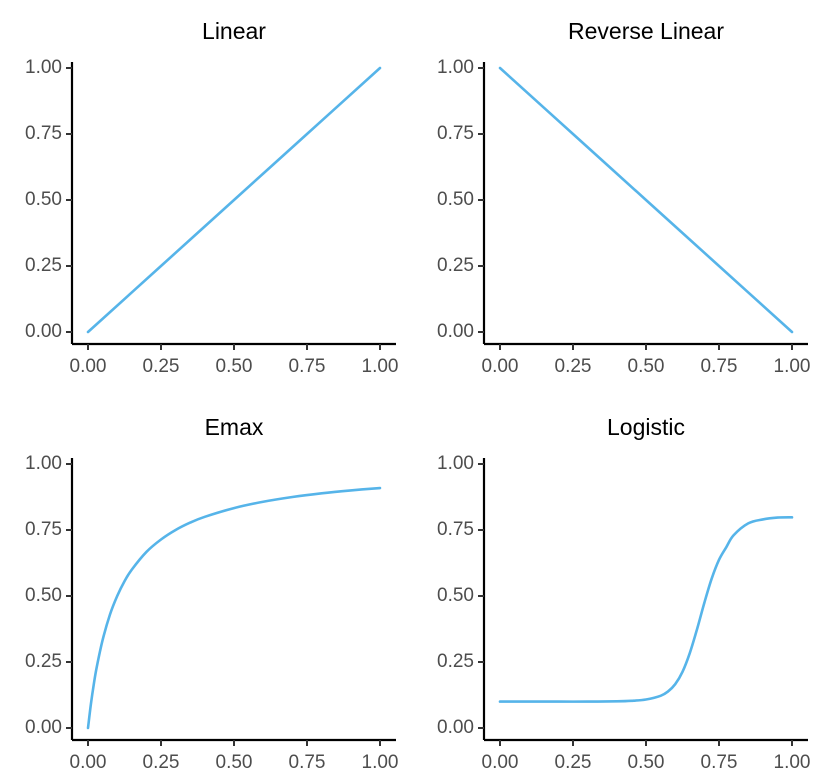 The width and height of the screenshot is (817, 776). Describe the element at coordinates (646, 31) in the screenshot. I see `panel-title-reverse-linear: Reverse Linear` at that location.